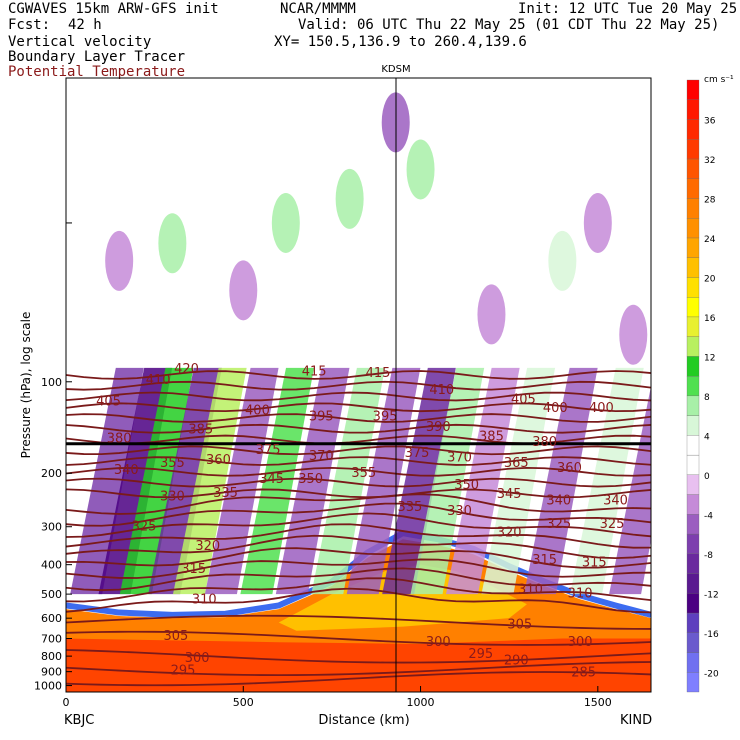 The width and height of the screenshot is (740, 740). What do you see at coordinates (51, 618) in the screenshot?
I see `y-tick-label: 600` at bounding box center [51, 618].